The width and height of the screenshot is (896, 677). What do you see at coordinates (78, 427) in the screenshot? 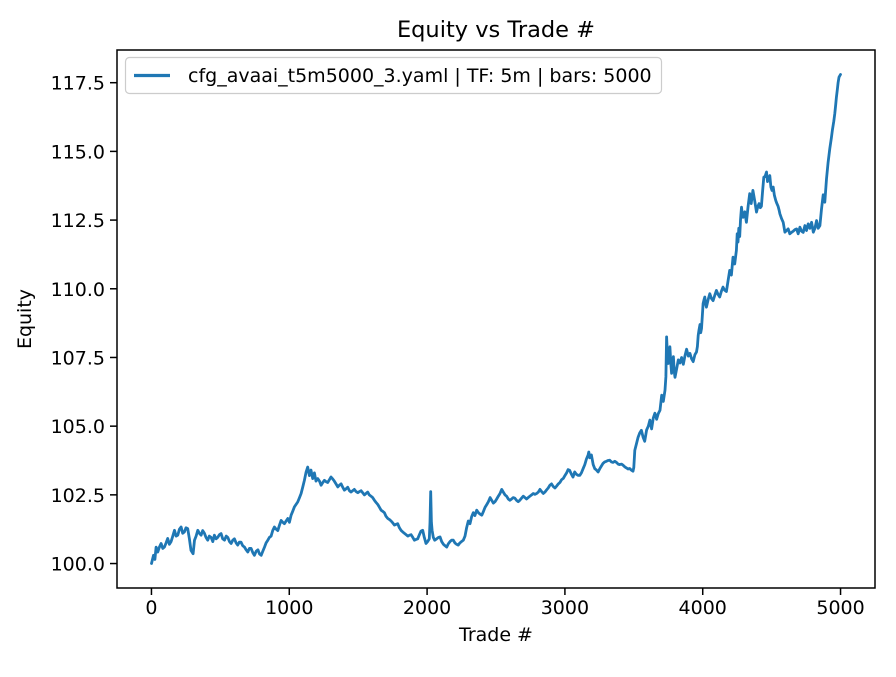
I see `y-tick-label: 105.0` at bounding box center [78, 427].